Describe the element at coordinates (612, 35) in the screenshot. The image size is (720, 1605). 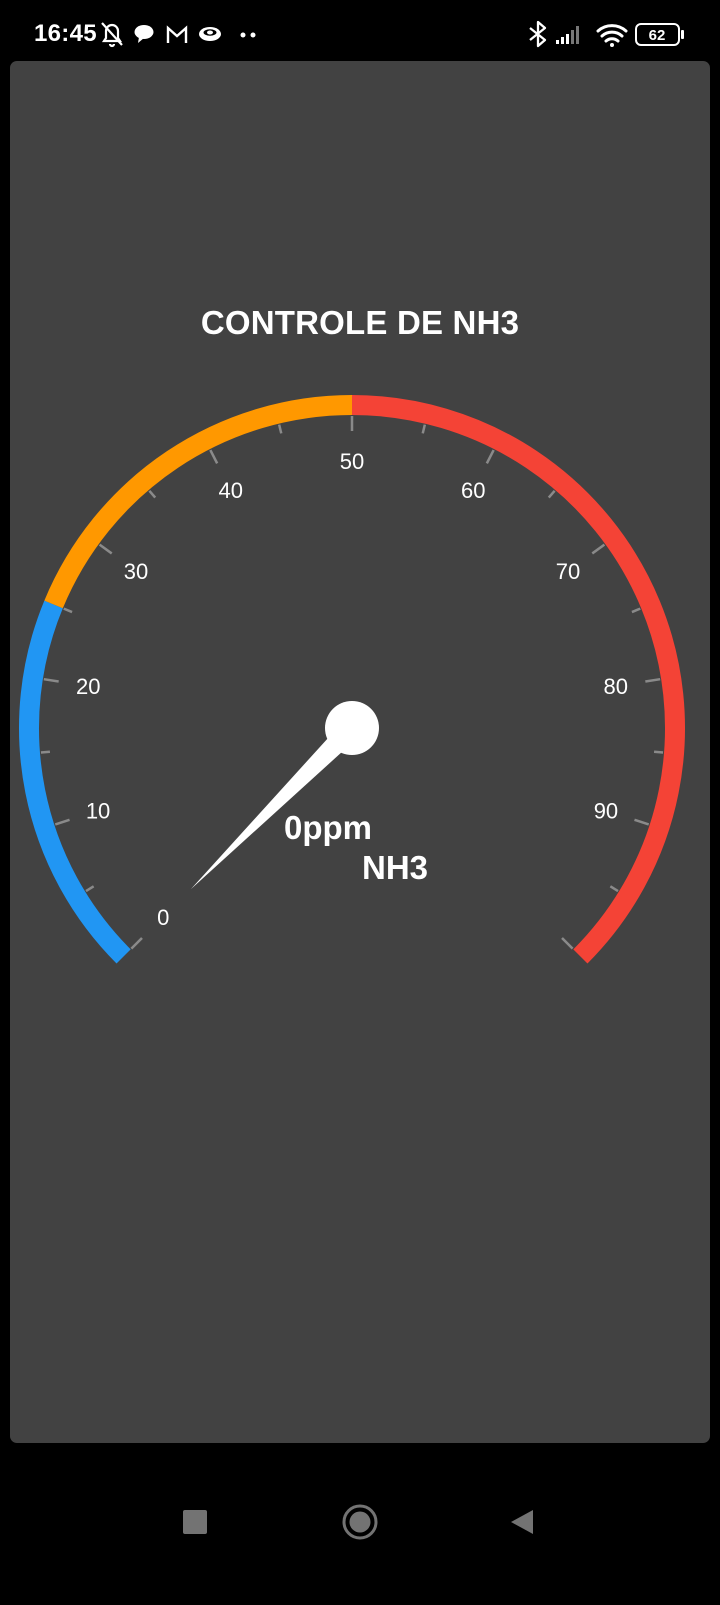
I see `wifi-icon` at that location.